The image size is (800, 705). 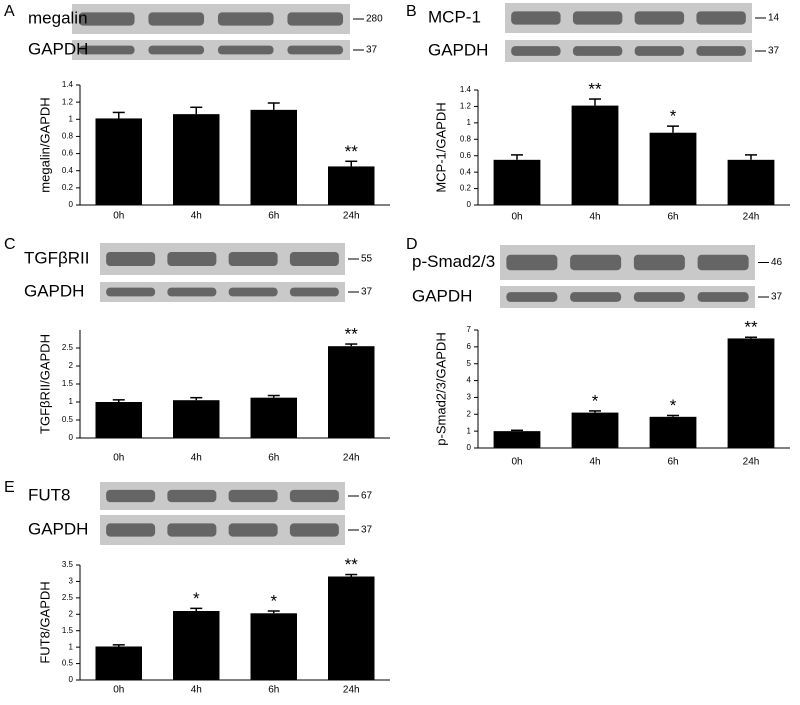 I want to click on y-tick-label: 2, so click(x=469, y=413).